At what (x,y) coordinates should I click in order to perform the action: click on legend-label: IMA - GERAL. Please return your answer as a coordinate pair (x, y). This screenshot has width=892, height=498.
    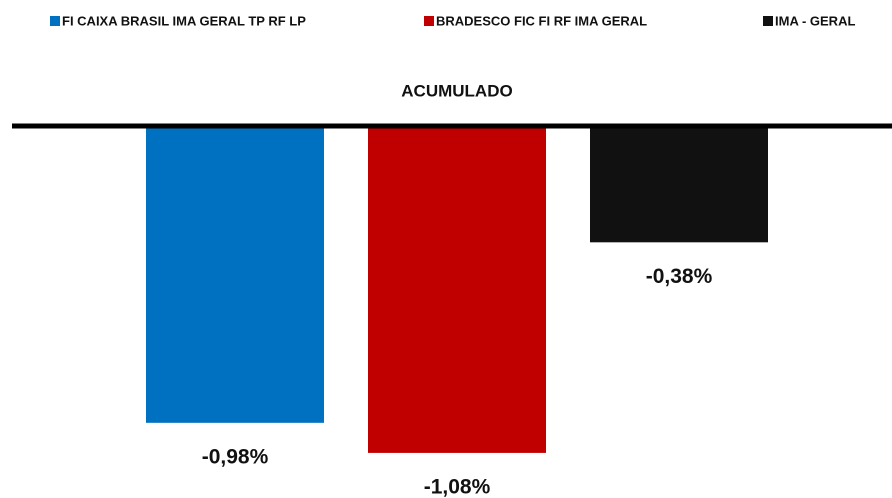
    Looking at the image, I should click on (815, 20).